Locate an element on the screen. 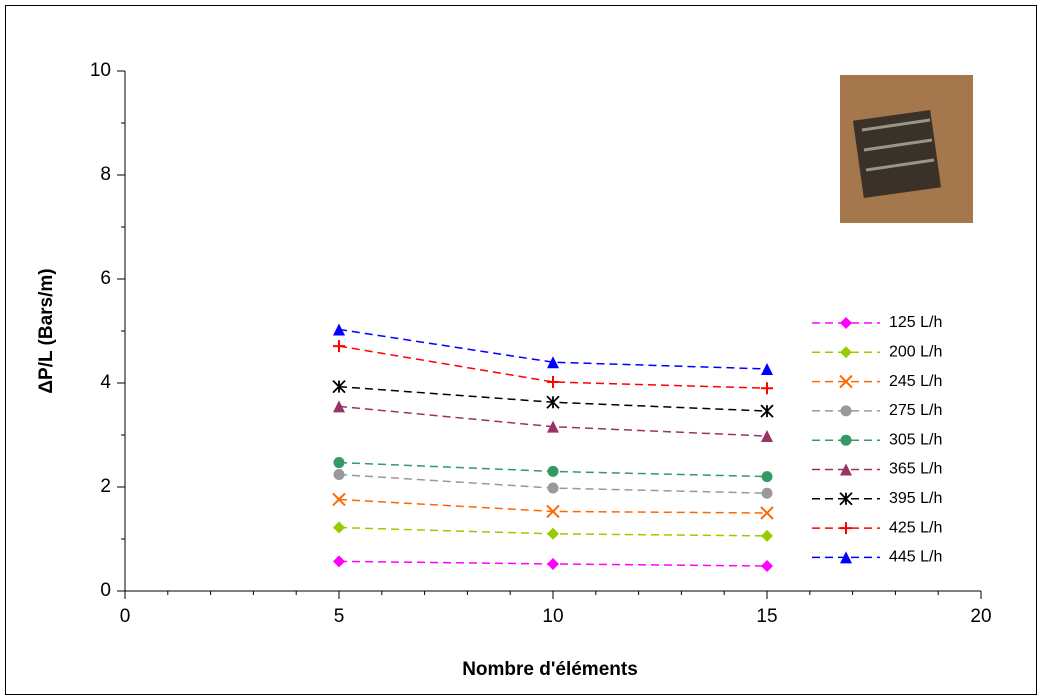 The height and width of the screenshot is (700, 1043). y-tick-label: 0 is located at coordinates (105, 590).